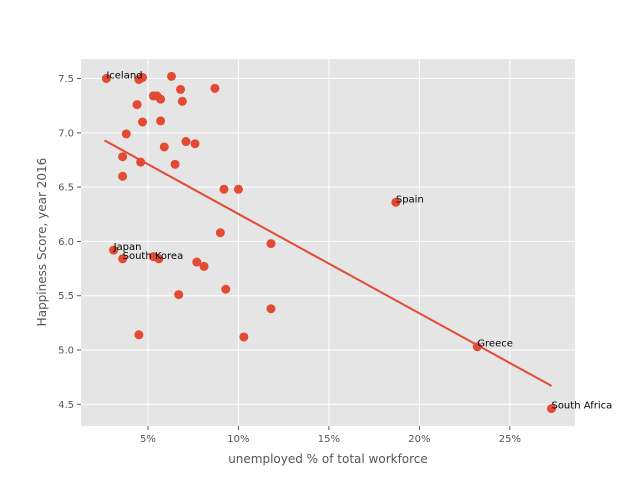 The image size is (640, 480). I want to click on y-axis-ticks: 4.5 5.0 5.5 6.0 6.5 7.0 7.5, so click(69, 242).